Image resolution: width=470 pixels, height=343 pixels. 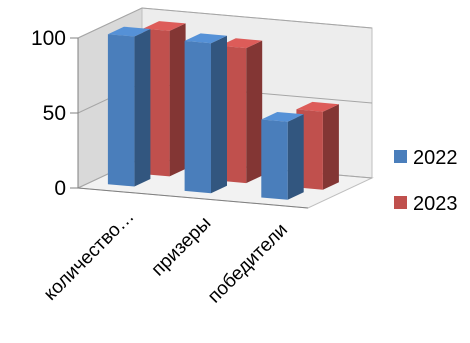 What do you see at coordinates (426, 181) in the screenshot?
I see `legend: 2022 2023` at bounding box center [426, 181].